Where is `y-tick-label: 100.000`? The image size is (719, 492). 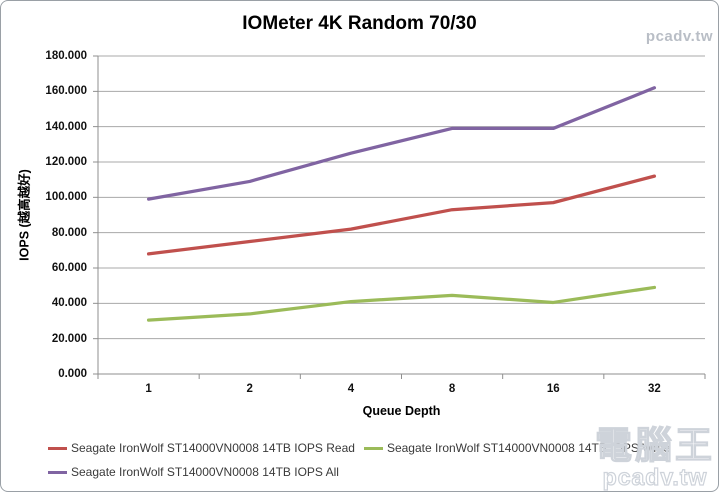 y-tick-label: 100.000 is located at coordinates (66, 197).